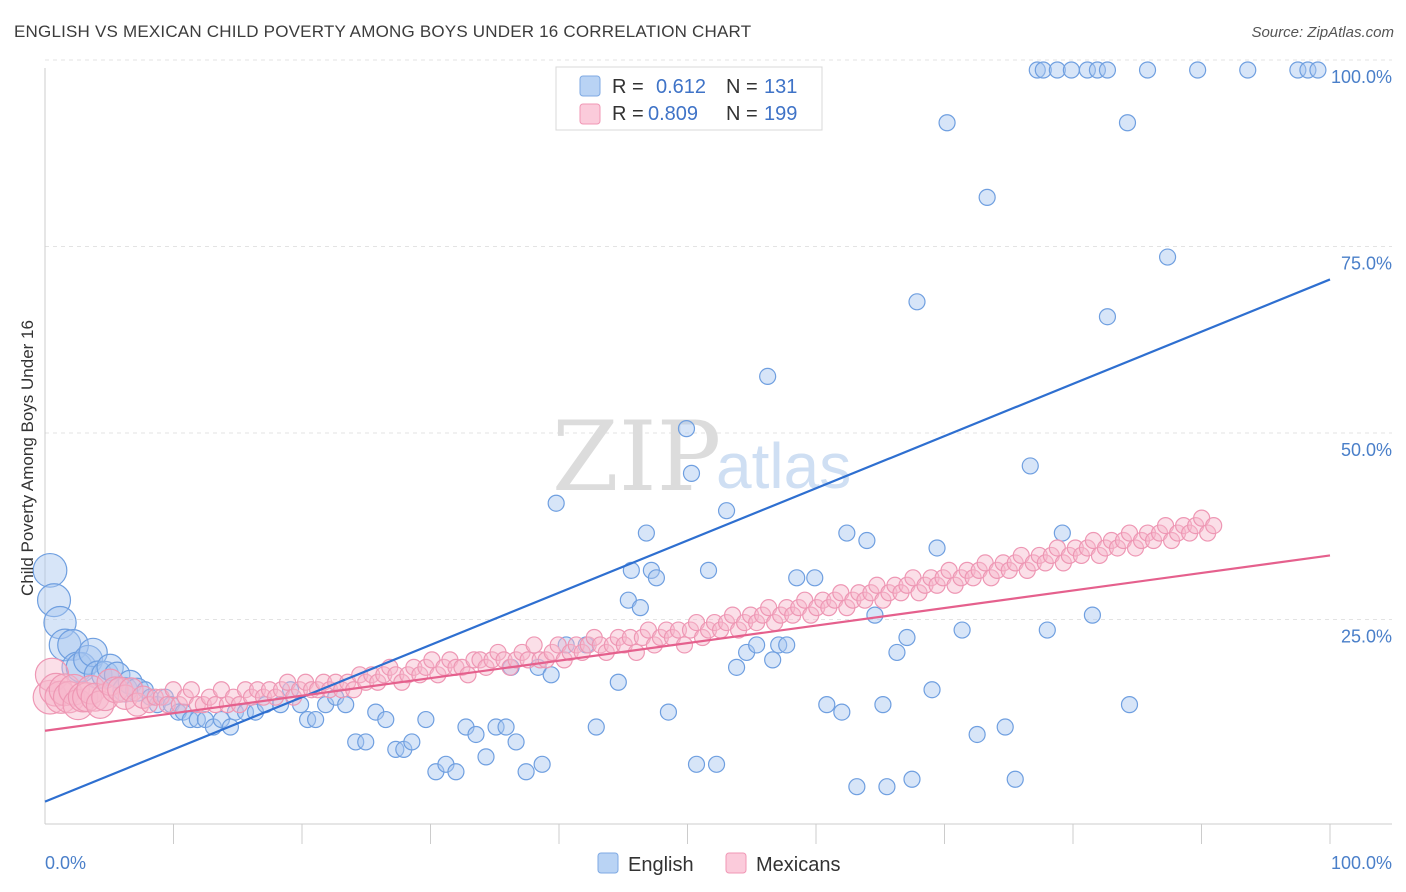  I want to click on watermark: ZIP atlas, so click(701, 457).